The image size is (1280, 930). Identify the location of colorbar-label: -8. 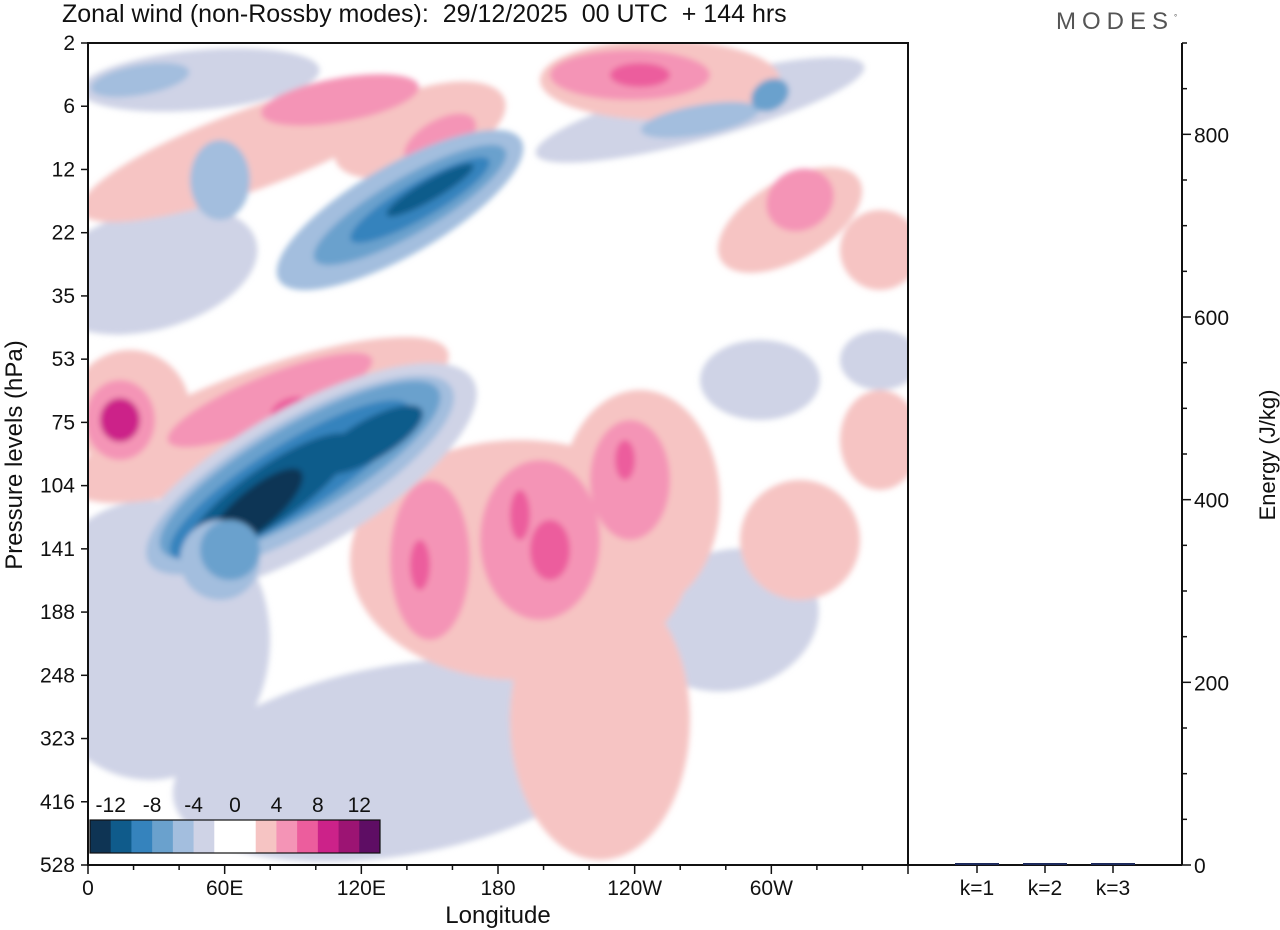
(152, 805).